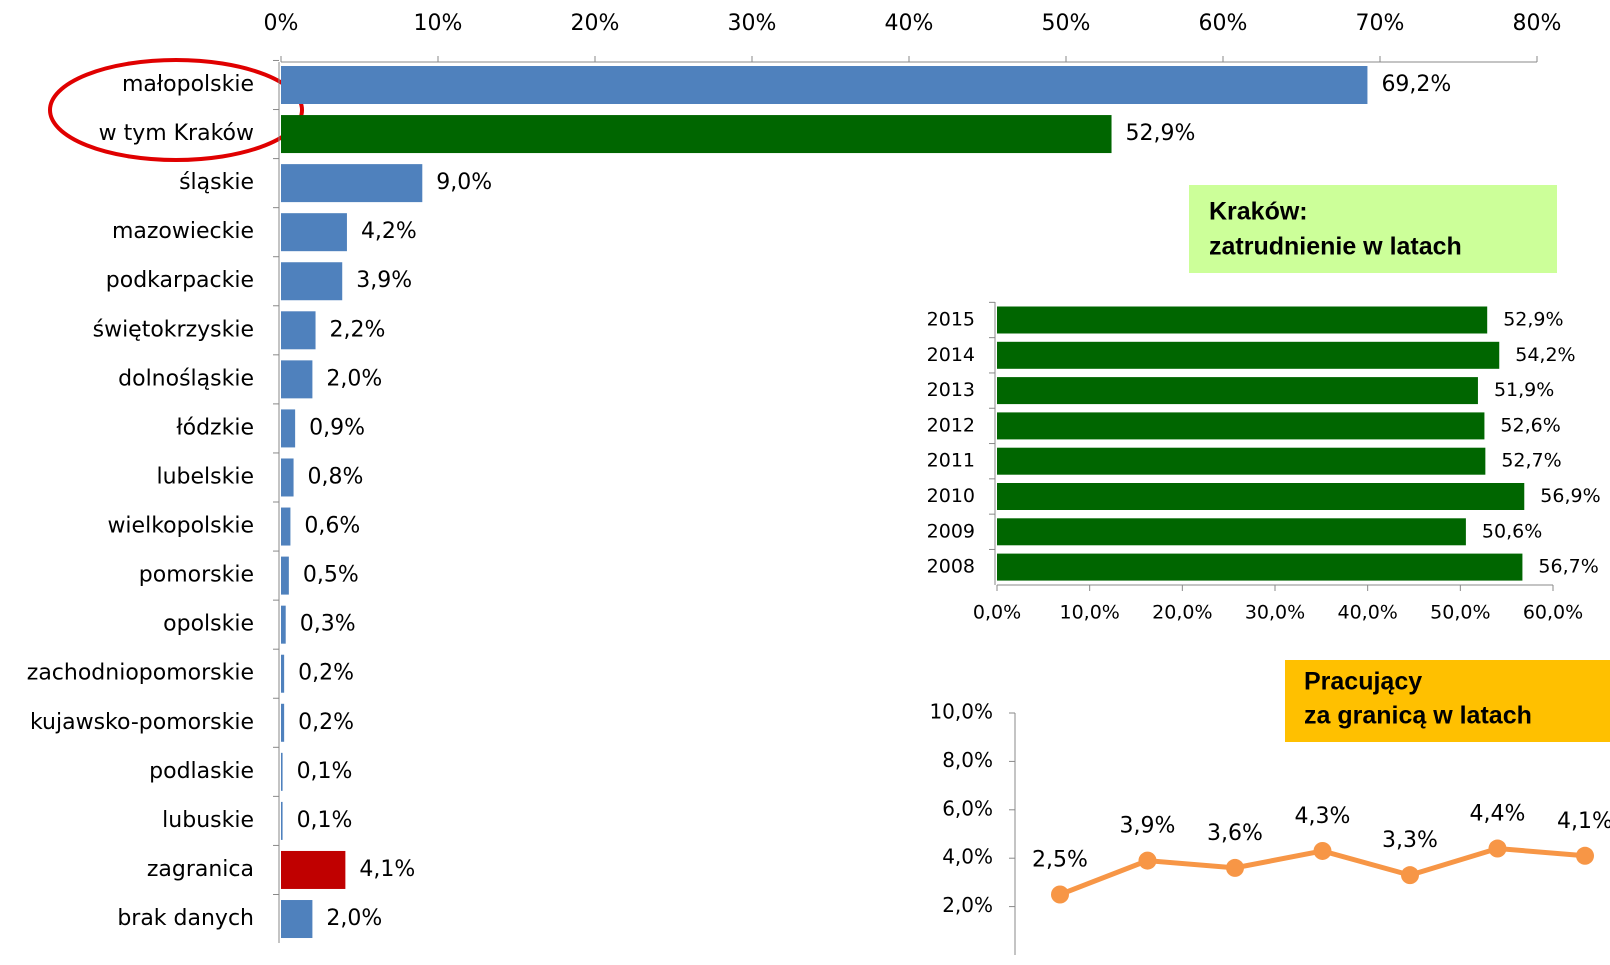  I want to click on x-tick-label: 20,0%, so click(1182, 613).